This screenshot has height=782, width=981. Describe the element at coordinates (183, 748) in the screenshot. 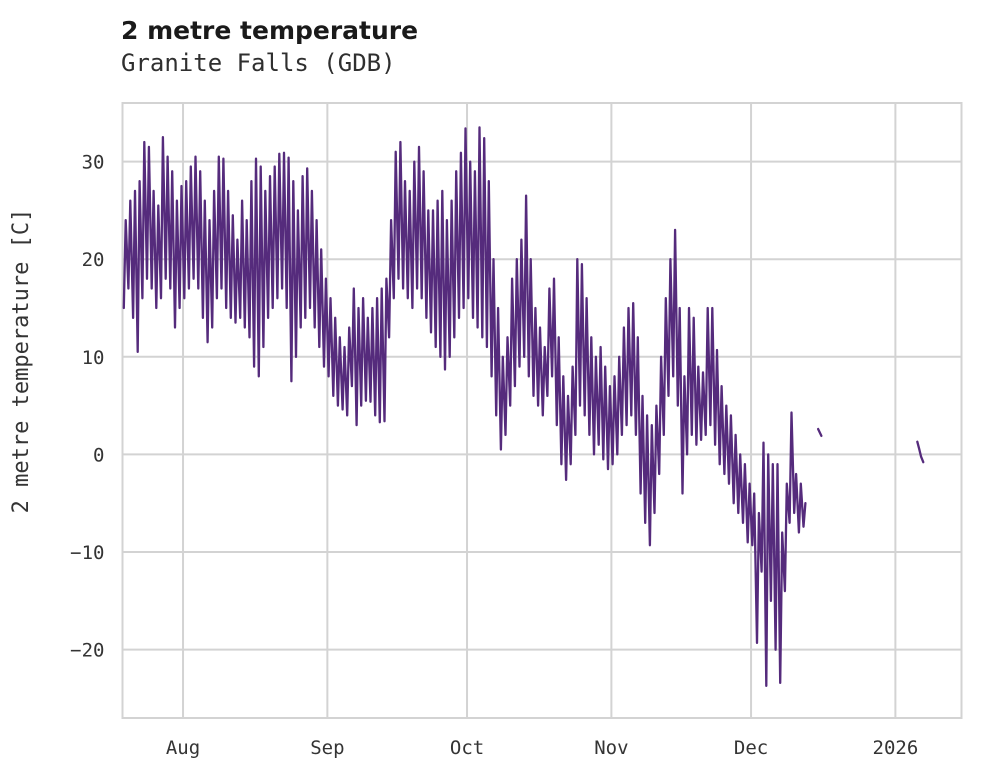

I see `x-tick-label: Aug` at that location.